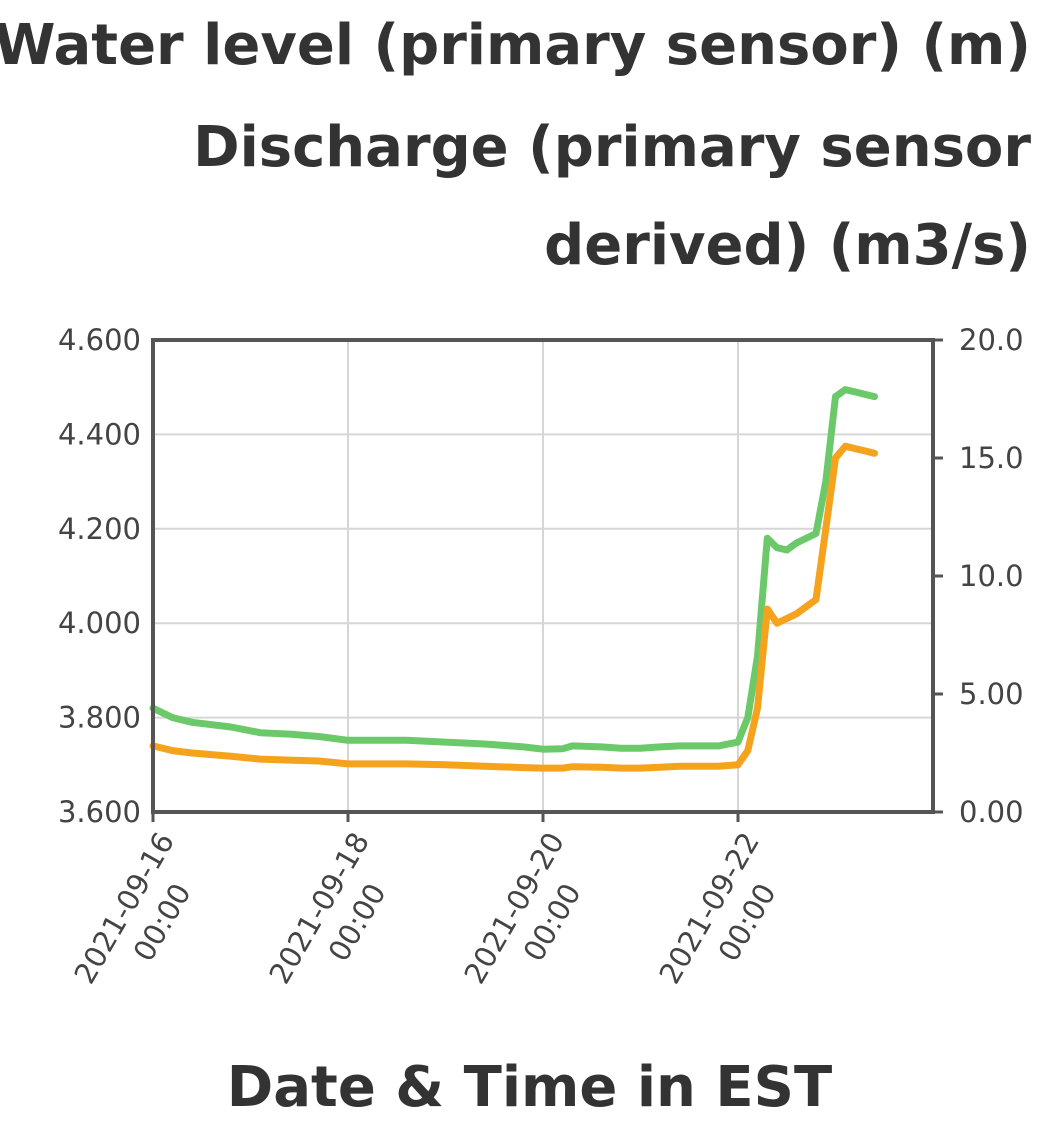 This screenshot has height=1139, width=1059. I want to click on y-left-tick-label: 4.200, so click(99, 529).